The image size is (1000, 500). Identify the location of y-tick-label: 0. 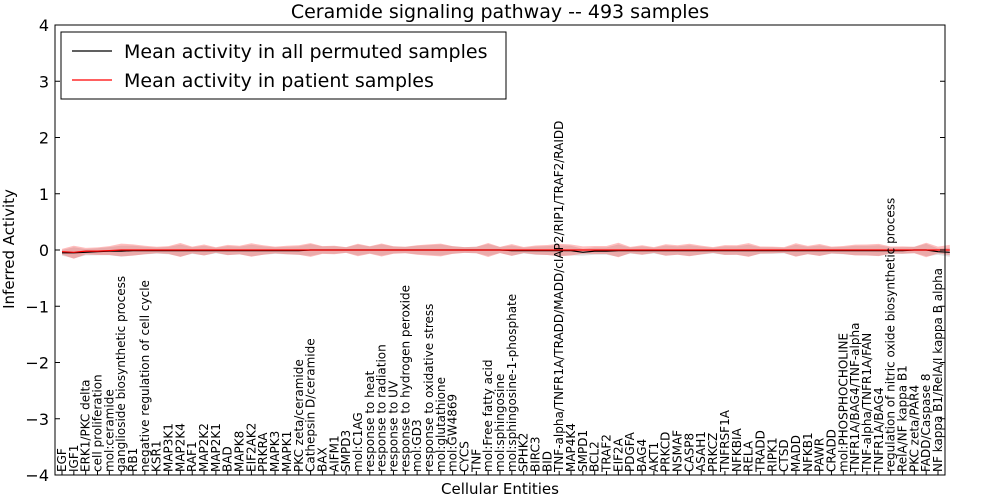
(44, 250).